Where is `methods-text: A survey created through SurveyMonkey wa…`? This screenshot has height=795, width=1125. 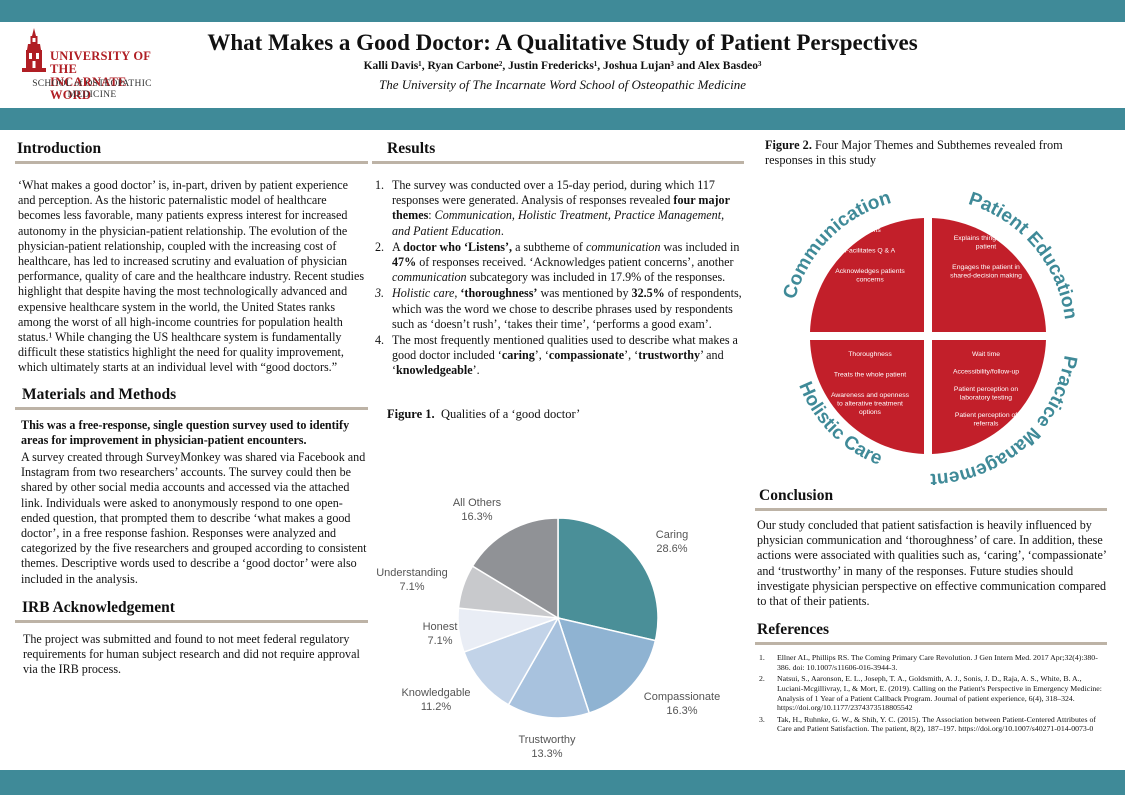
methods-text: A survey created through SurveyMonkey wa… is located at coordinates (194, 518).